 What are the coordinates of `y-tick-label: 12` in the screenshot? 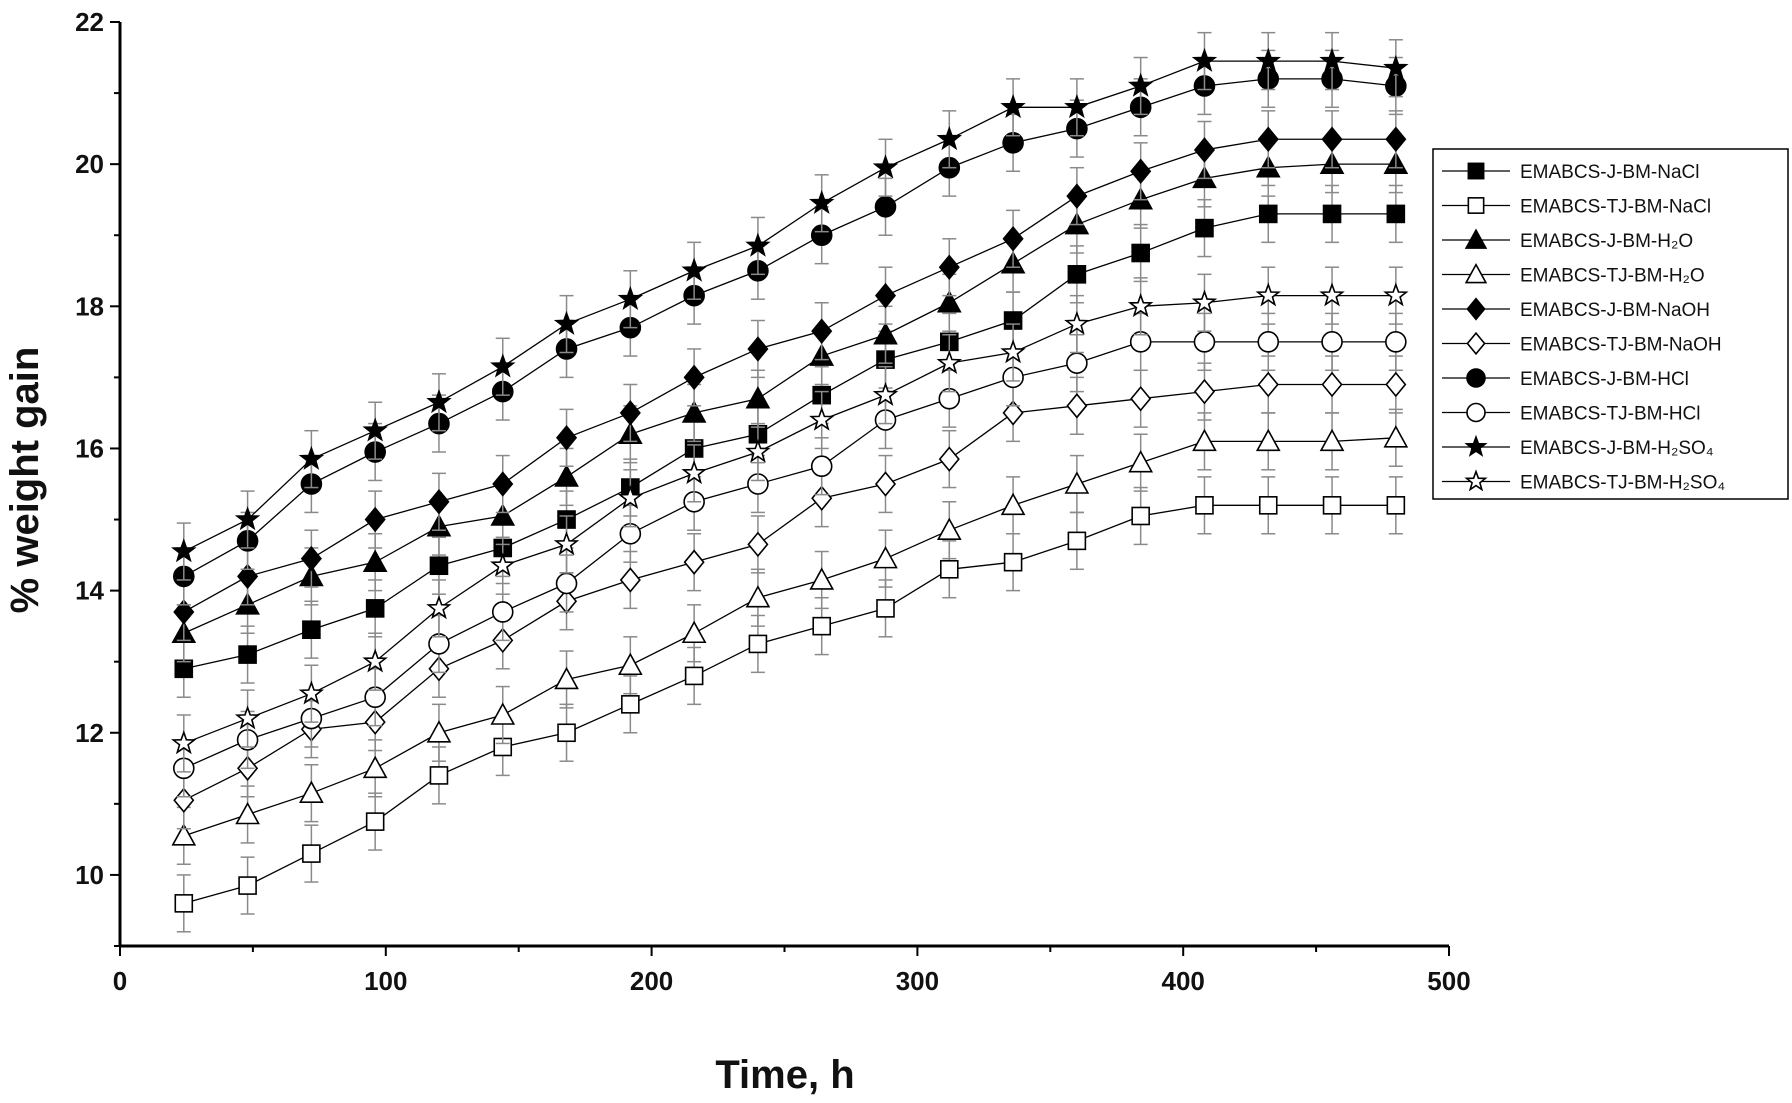 It's located at (89, 733).